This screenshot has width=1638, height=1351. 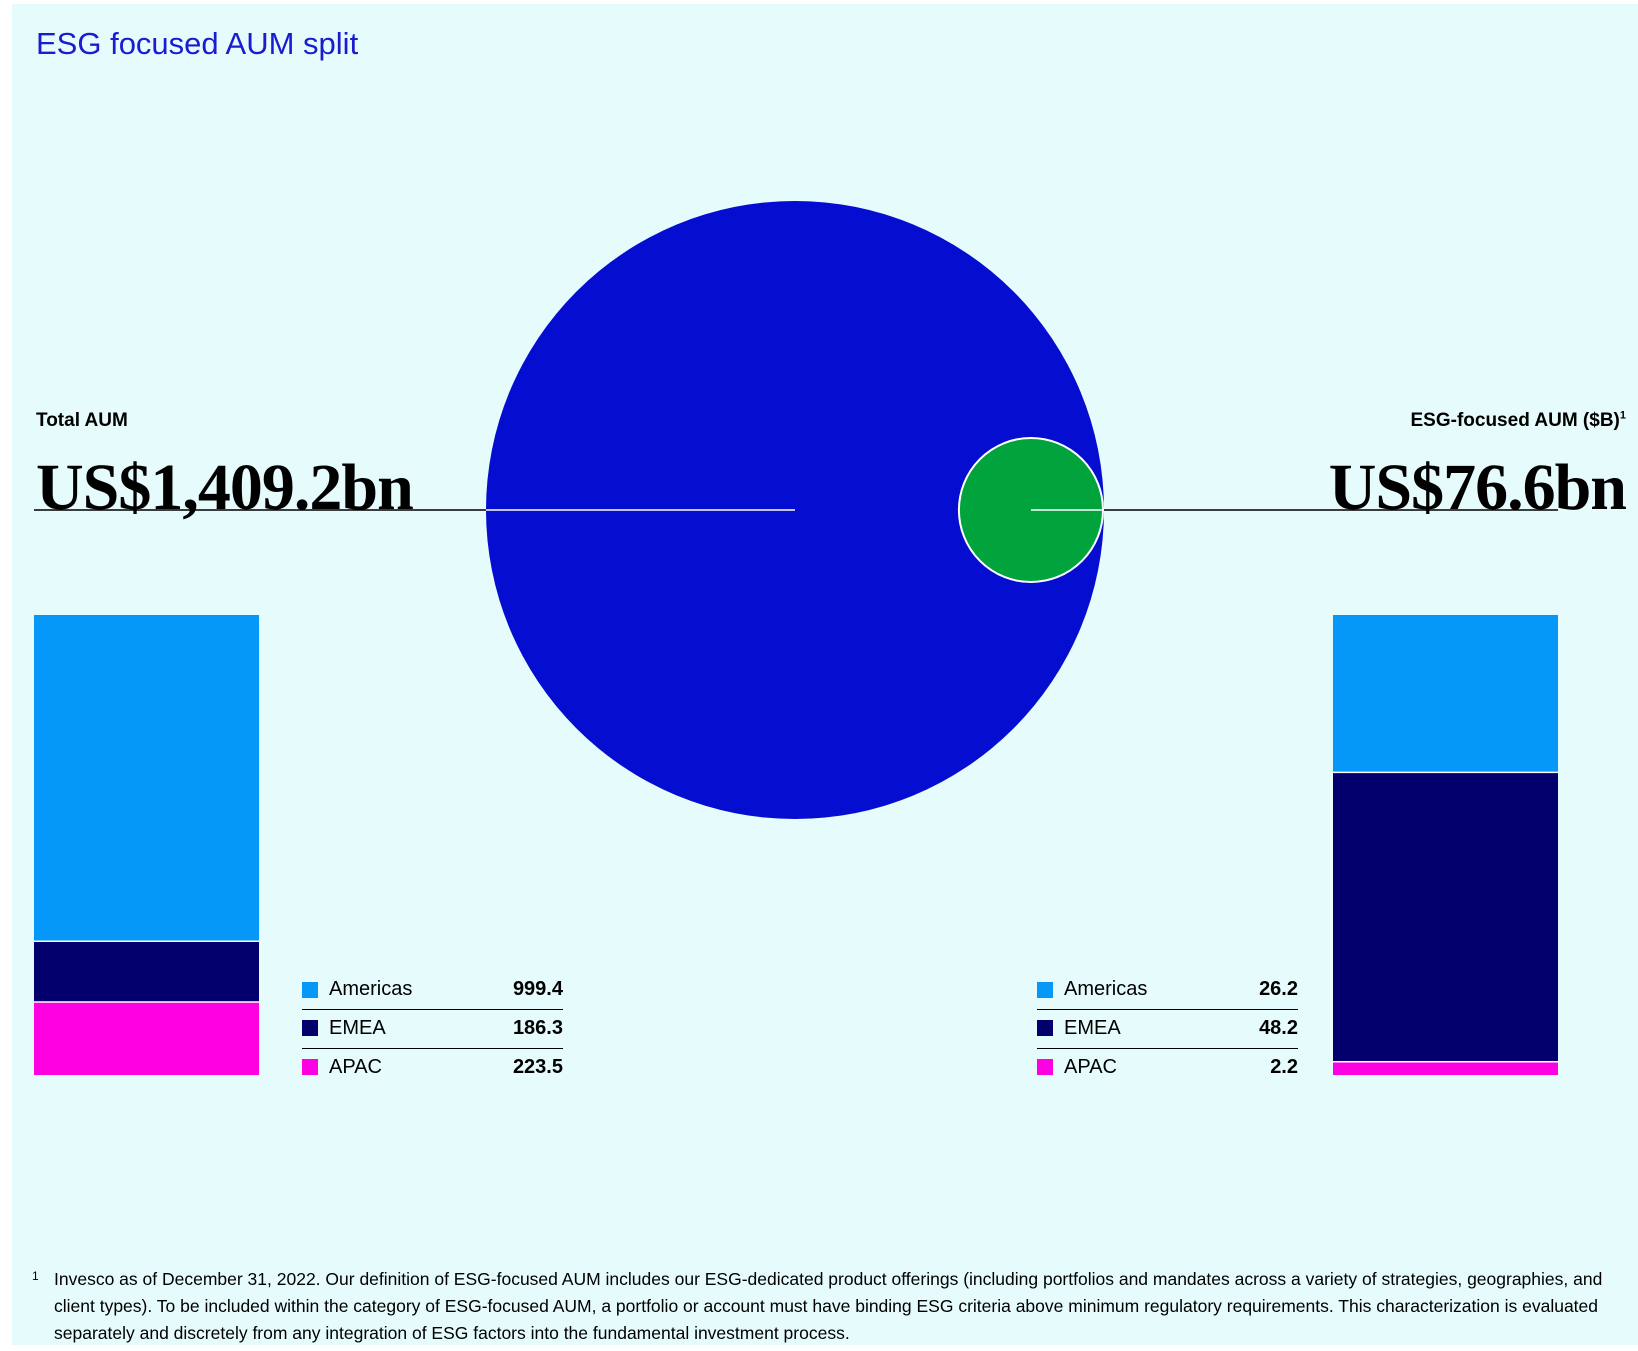 I want to click on esg-legend-swatch-apac, so click(x=1045, y=1067).